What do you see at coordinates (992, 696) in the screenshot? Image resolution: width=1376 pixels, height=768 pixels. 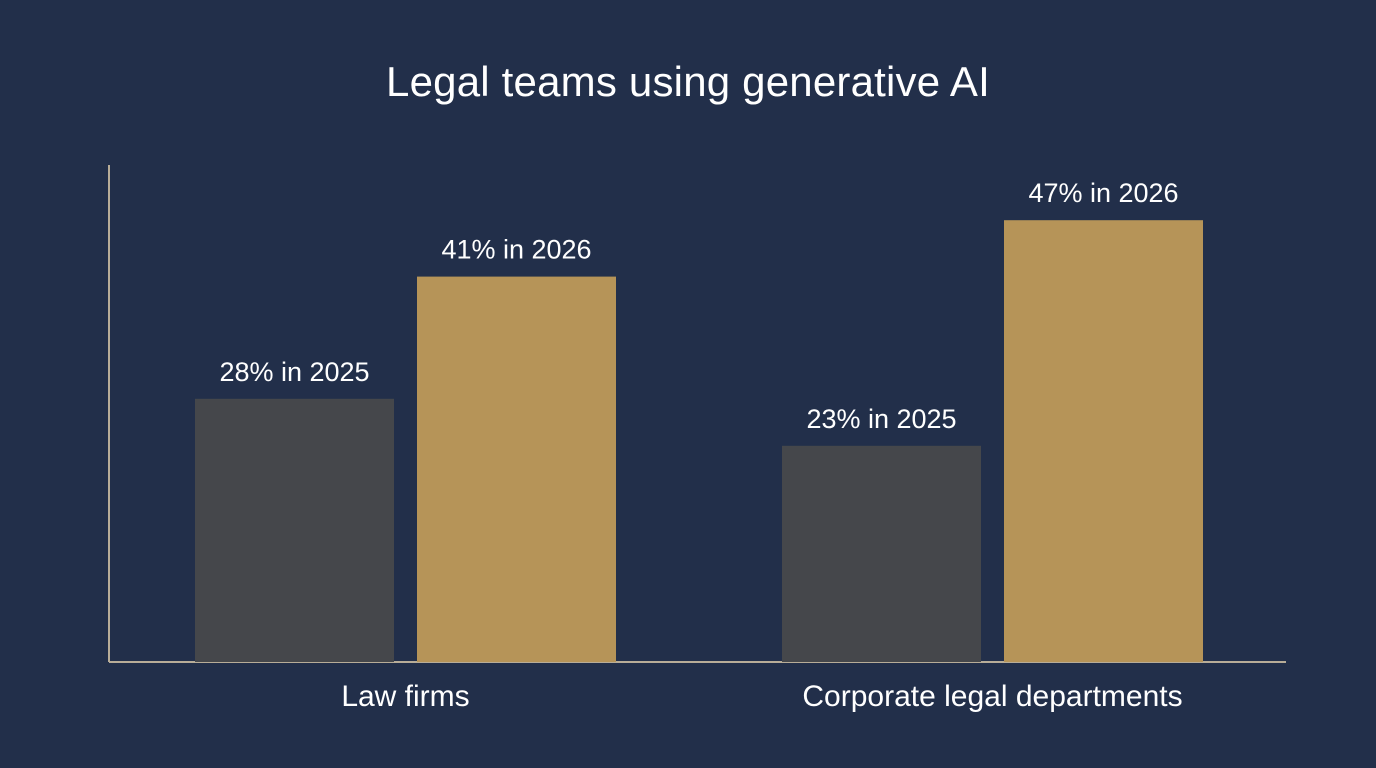 I see `category-label-corporate-legal: Corporate legal departments` at bounding box center [992, 696].